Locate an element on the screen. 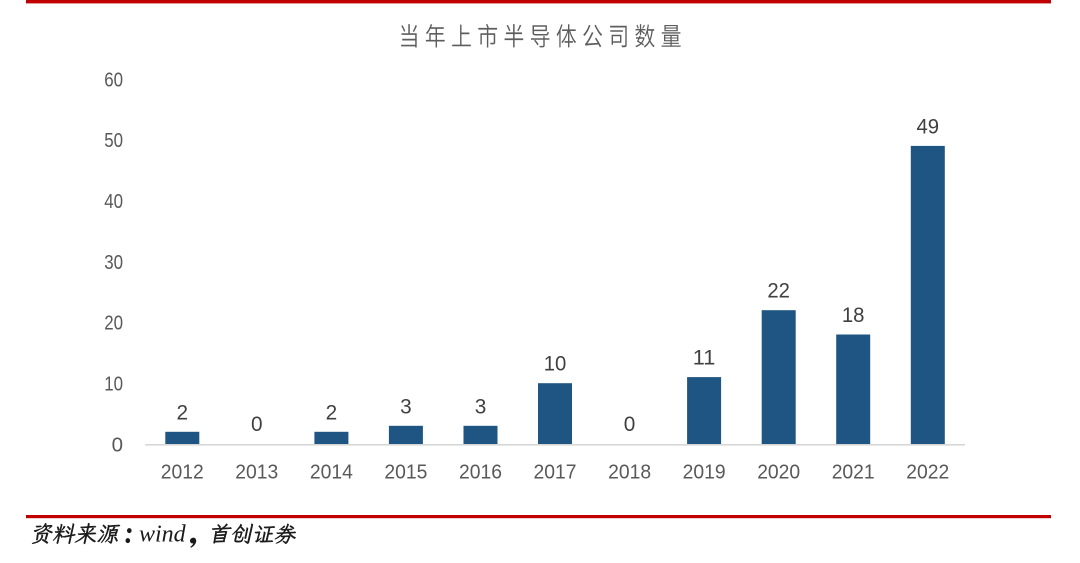  svg-text: 2013 is located at coordinates (256, 472).